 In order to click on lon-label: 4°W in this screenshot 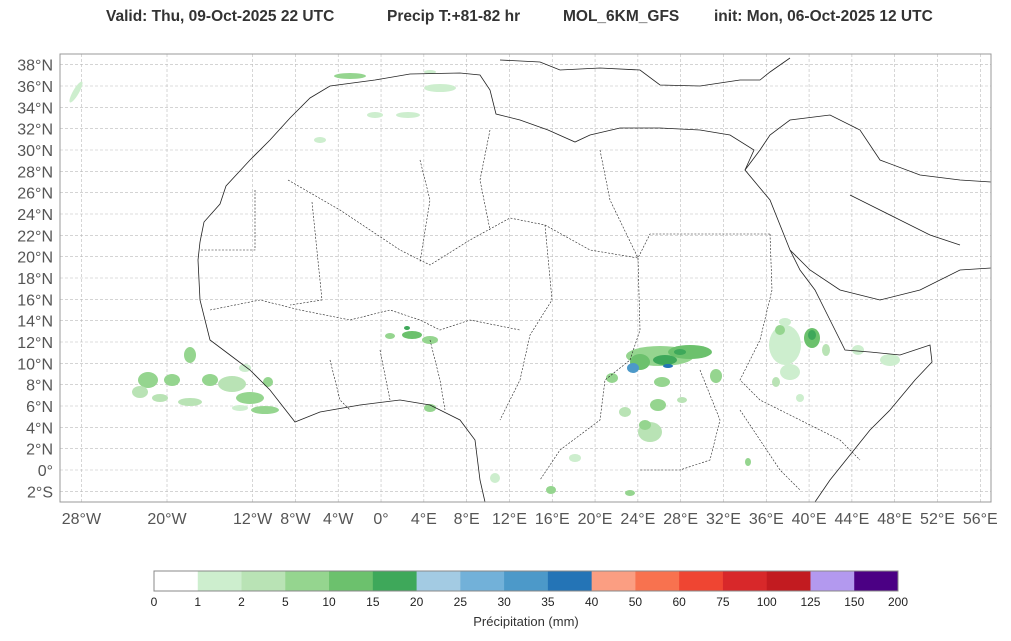, I will do `click(338, 519)`.